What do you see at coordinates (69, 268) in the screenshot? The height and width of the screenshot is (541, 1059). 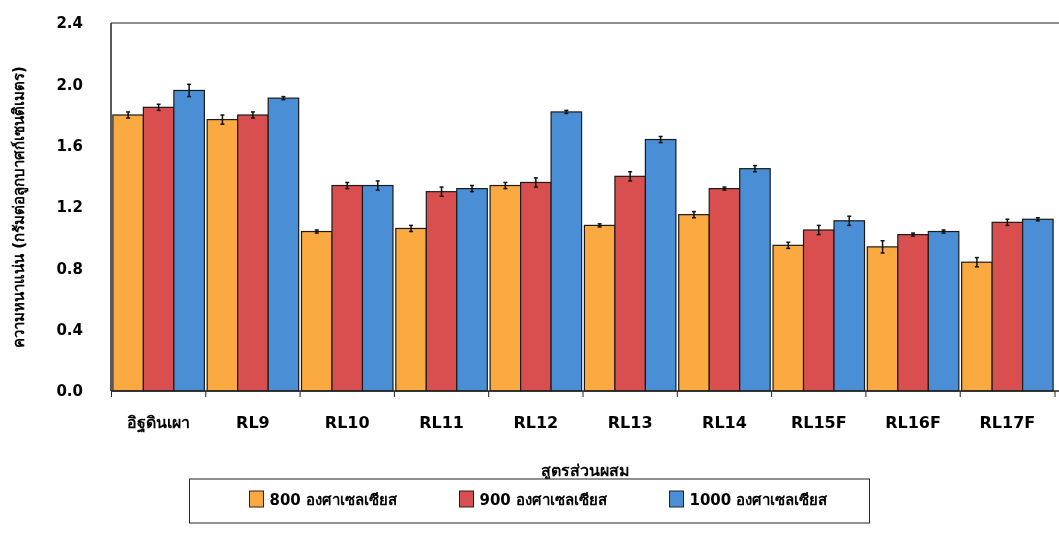 I see `y-tick-label: 0.8` at bounding box center [69, 268].